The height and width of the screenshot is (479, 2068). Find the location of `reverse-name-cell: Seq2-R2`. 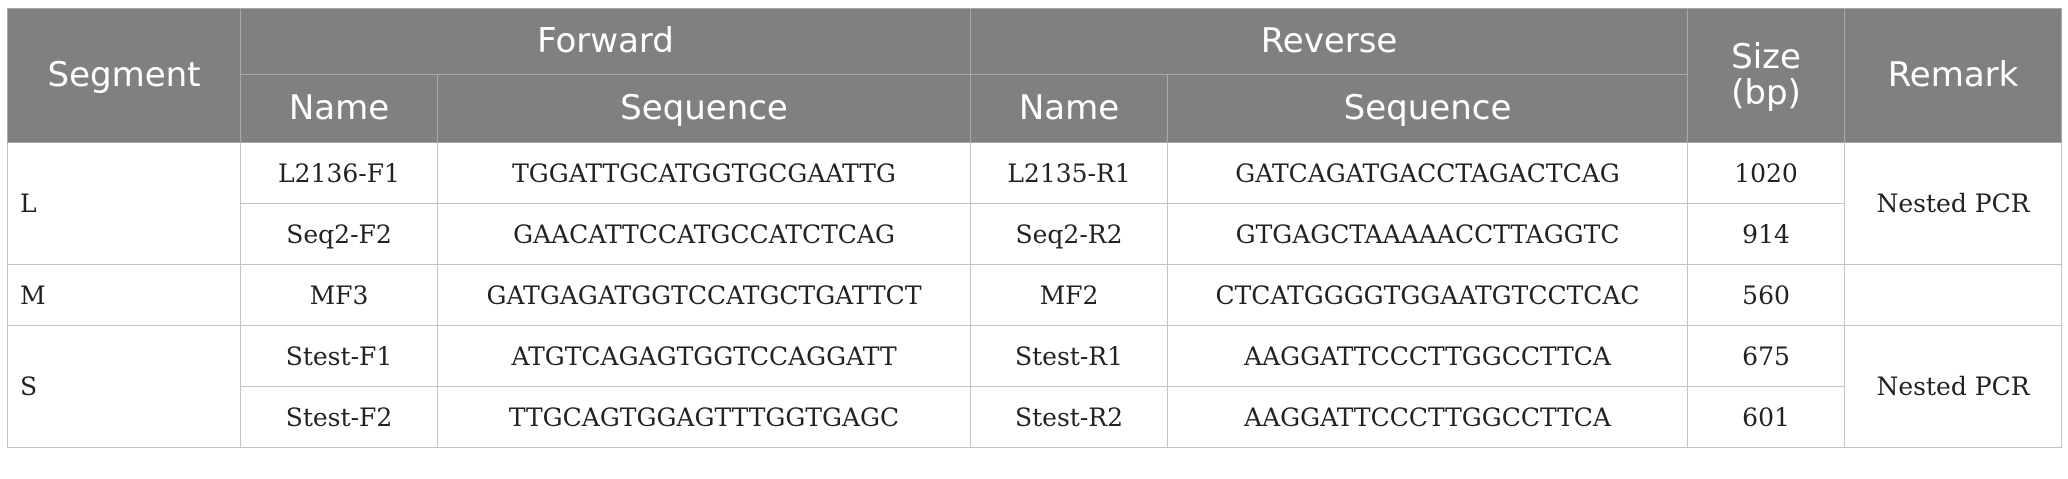

reverse-name-cell: Seq2-R2 is located at coordinates (1069, 234).